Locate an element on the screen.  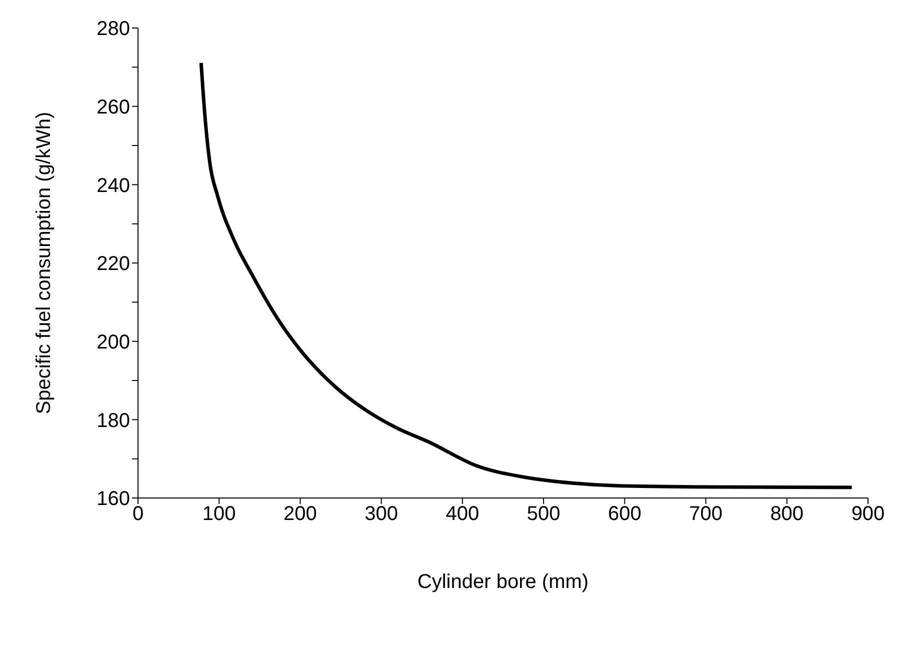
y-tick-label: 240 is located at coordinates (113, 185).